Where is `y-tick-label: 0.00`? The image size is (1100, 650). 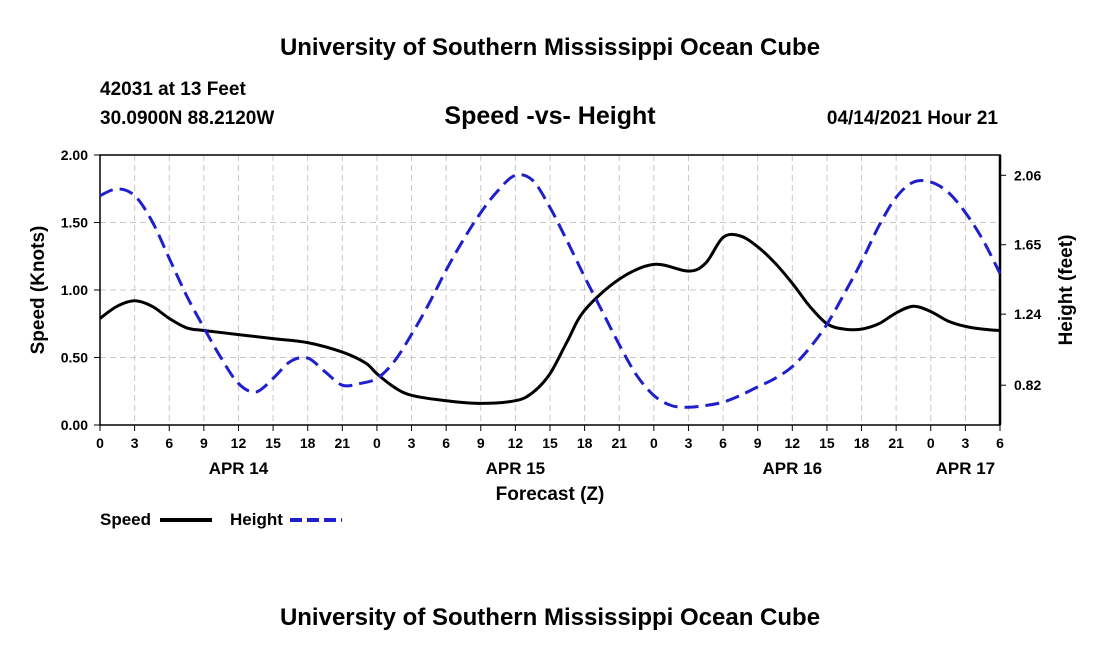
y-tick-label: 0.00 is located at coordinates (74, 425).